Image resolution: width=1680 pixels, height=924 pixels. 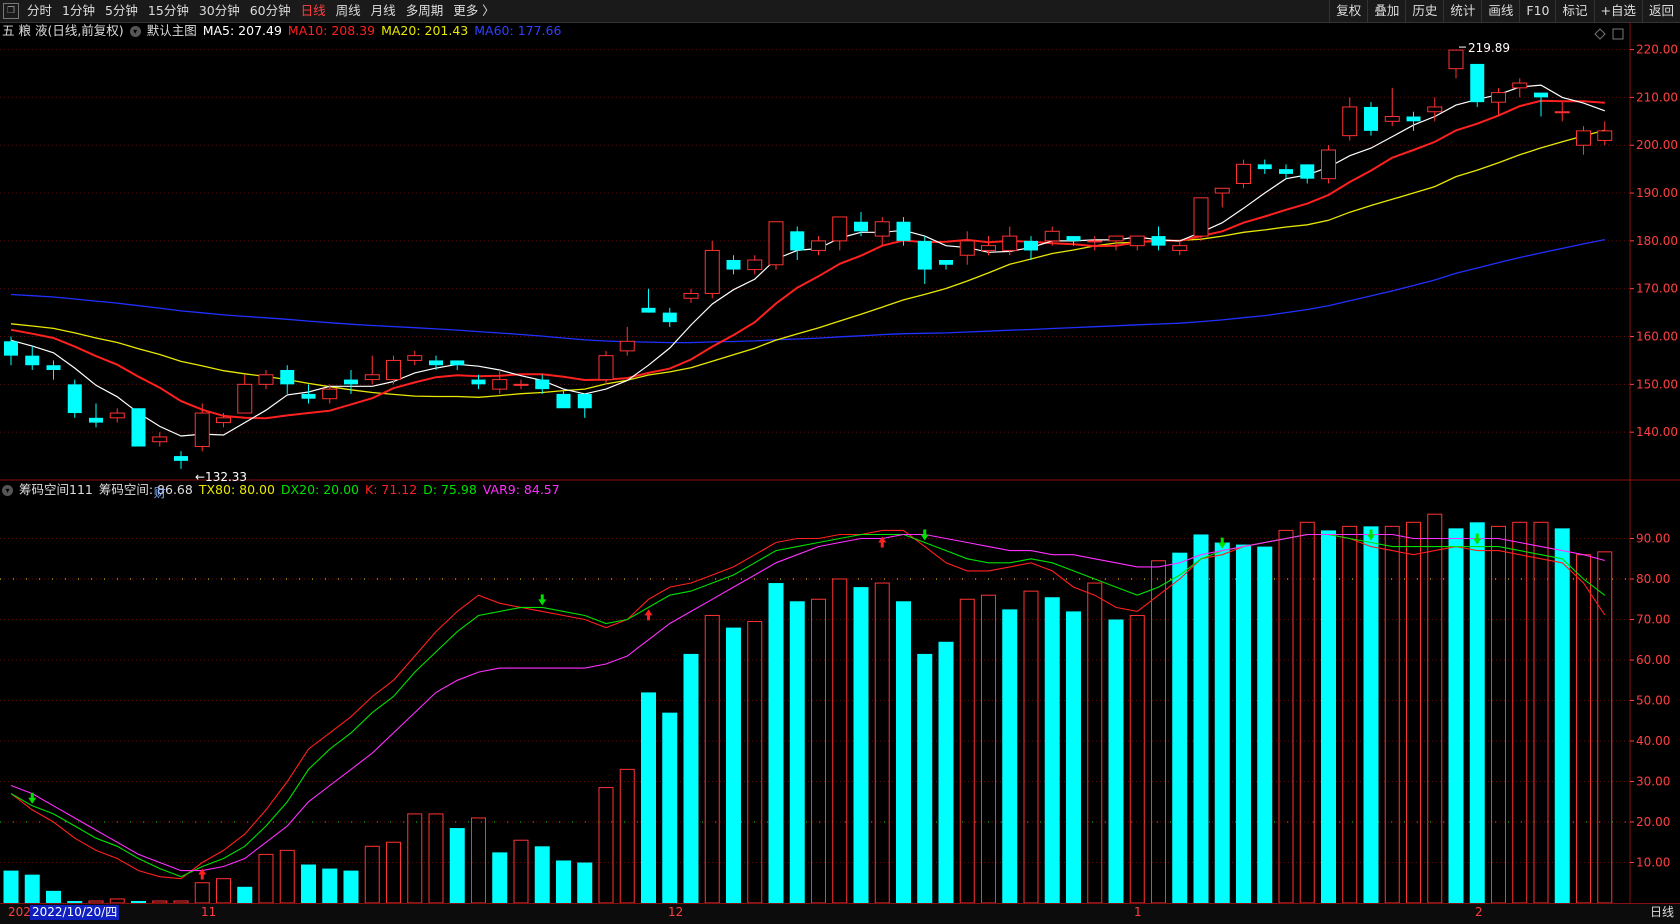 I want to click on indicator-name: 筹码空间111, so click(x=56, y=489).